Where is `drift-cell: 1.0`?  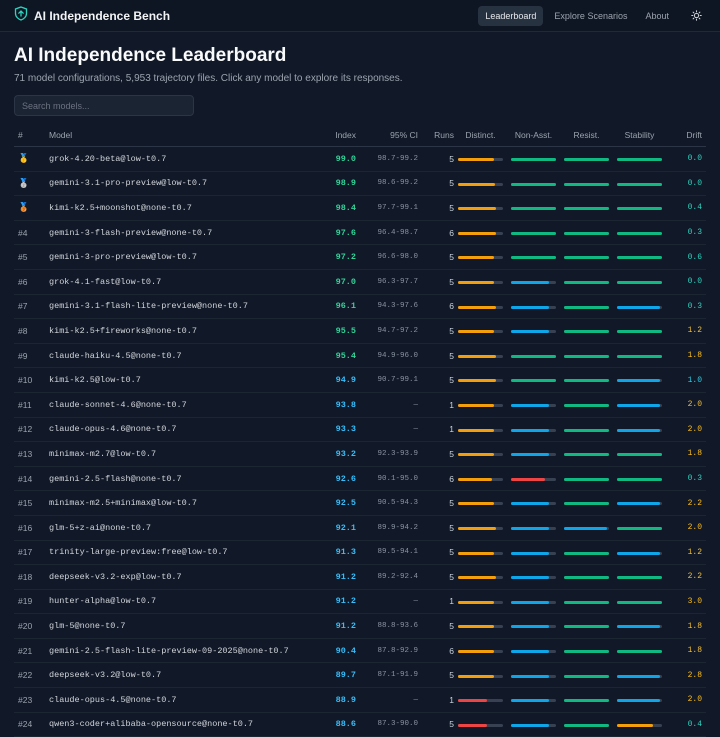 drift-cell: 1.0 is located at coordinates (686, 380).